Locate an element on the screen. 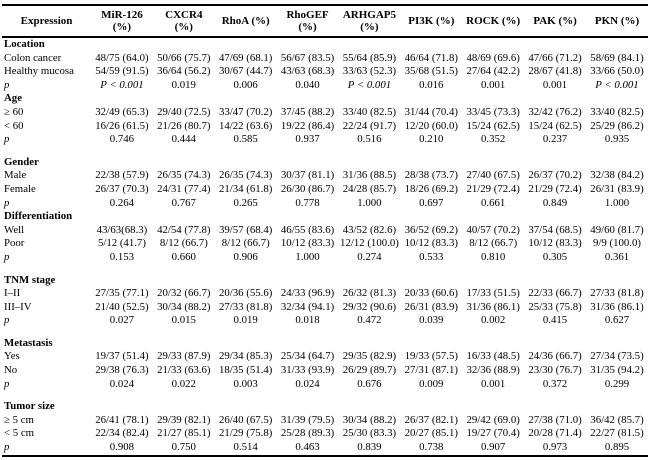 This screenshot has height=460, width=650. cell-value: 0.015 is located at coordinates (183, 320).